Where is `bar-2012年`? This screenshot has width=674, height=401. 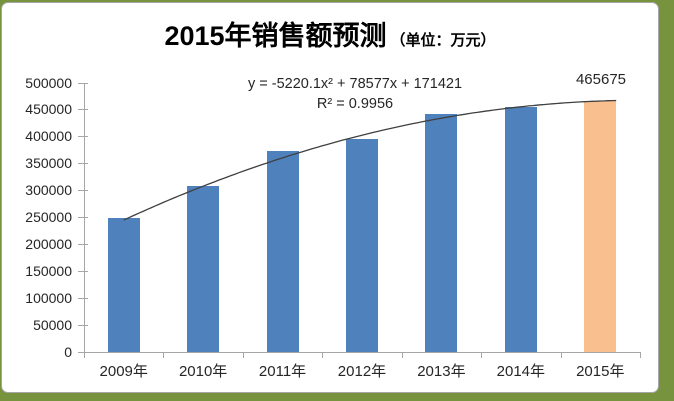
bar-2012年 is located at coordinates (362, 245).